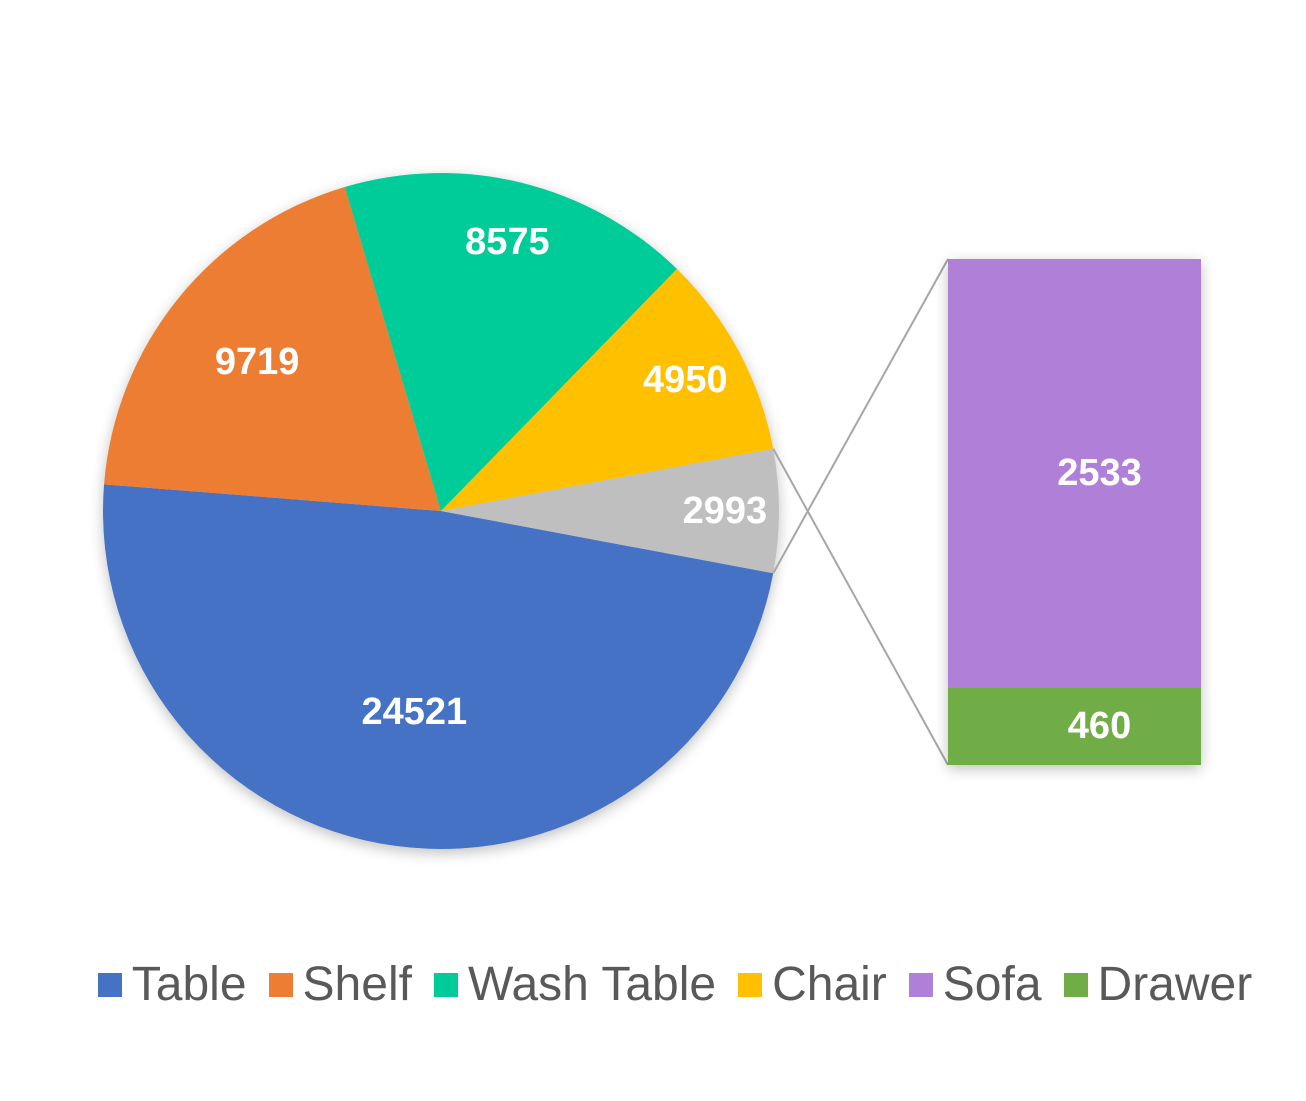 The width and height of the screenshot is (1306, 1101). I want to click on legend-item-sofa: Sofa, so click(975, 984).